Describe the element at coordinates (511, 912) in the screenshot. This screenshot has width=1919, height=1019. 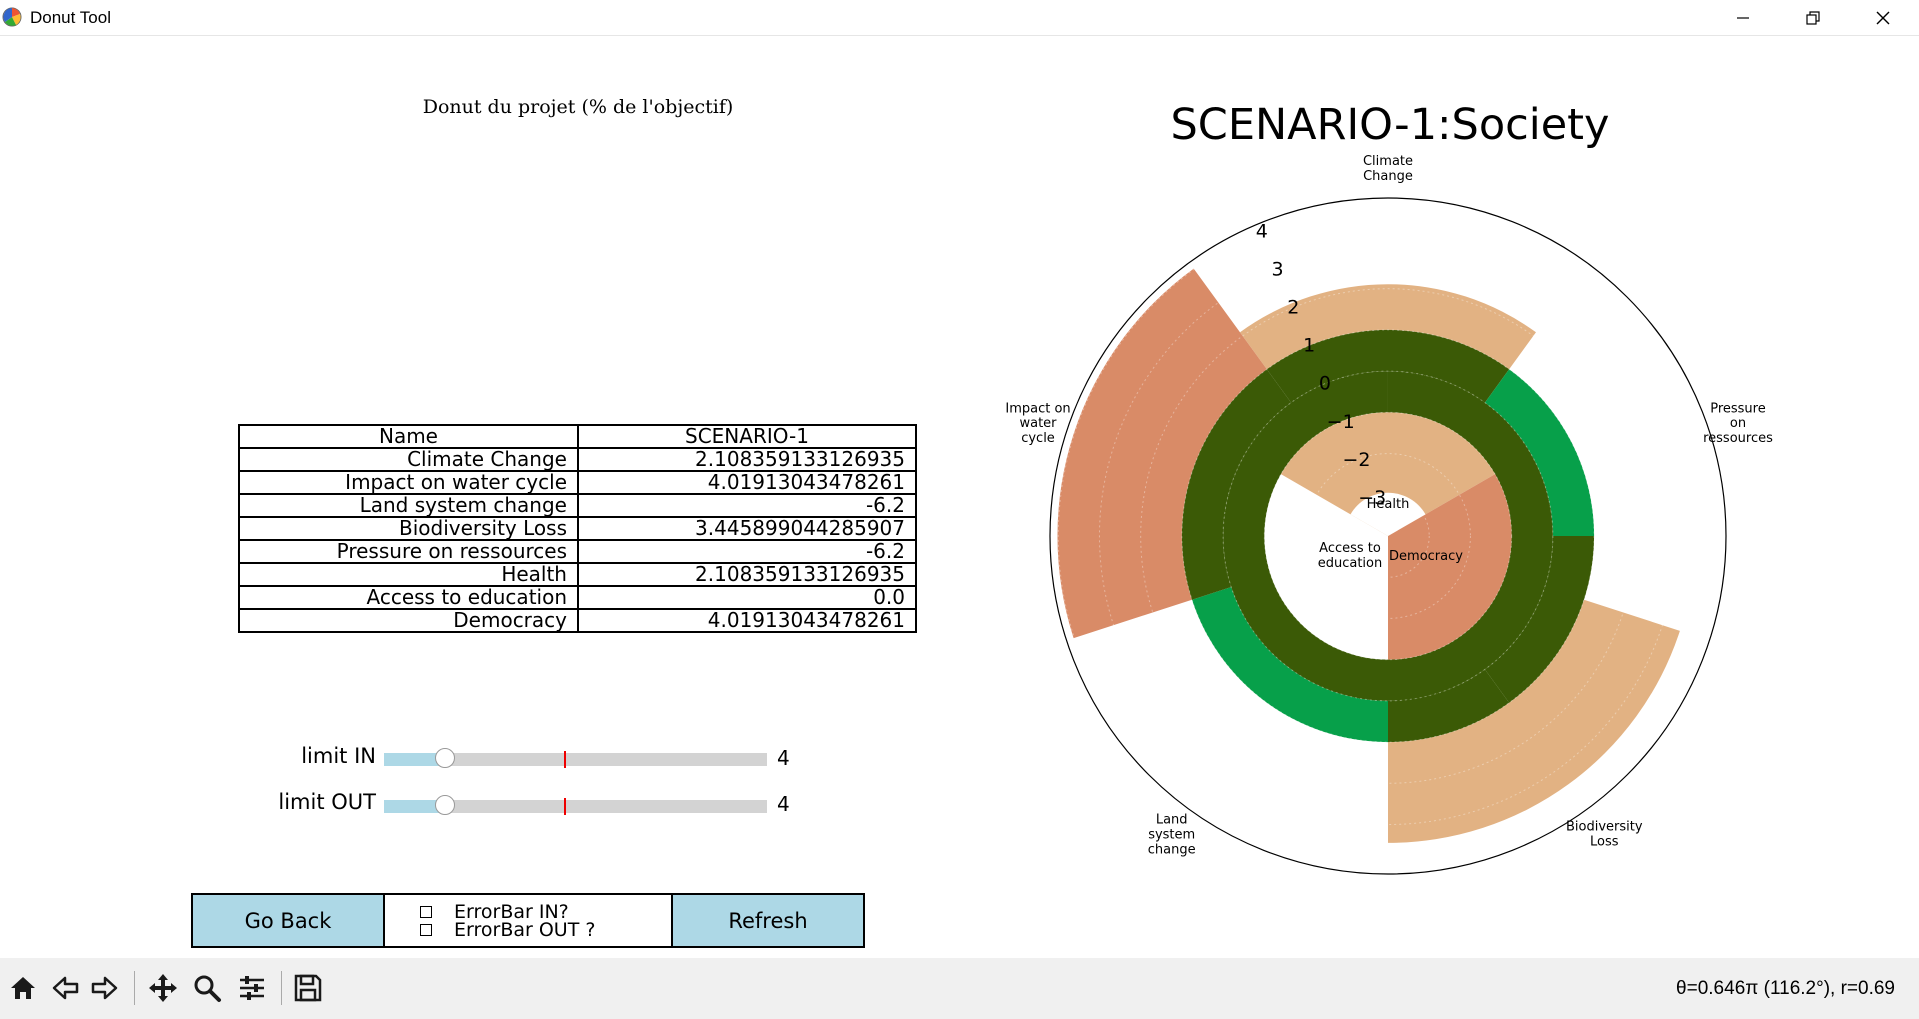
I see `errorbar-in-label: ErrorBar IN?` at that location.